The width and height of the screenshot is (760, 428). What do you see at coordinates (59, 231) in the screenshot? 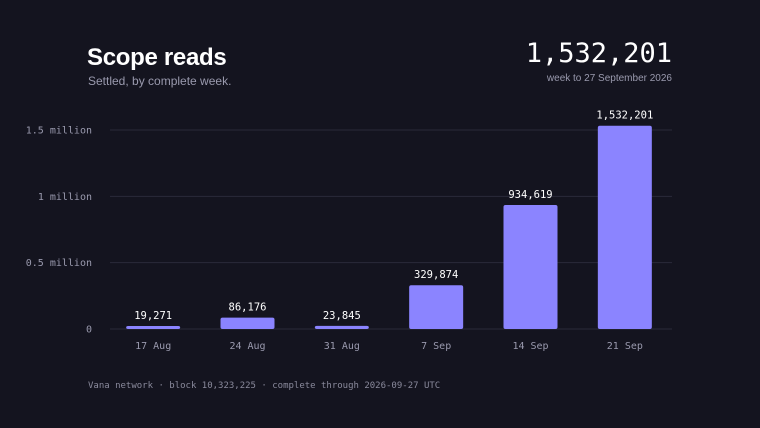
I see `y-axis-ticks: 0 0.5 million 1 million 1.5 million` at bounding box center [59, 231].